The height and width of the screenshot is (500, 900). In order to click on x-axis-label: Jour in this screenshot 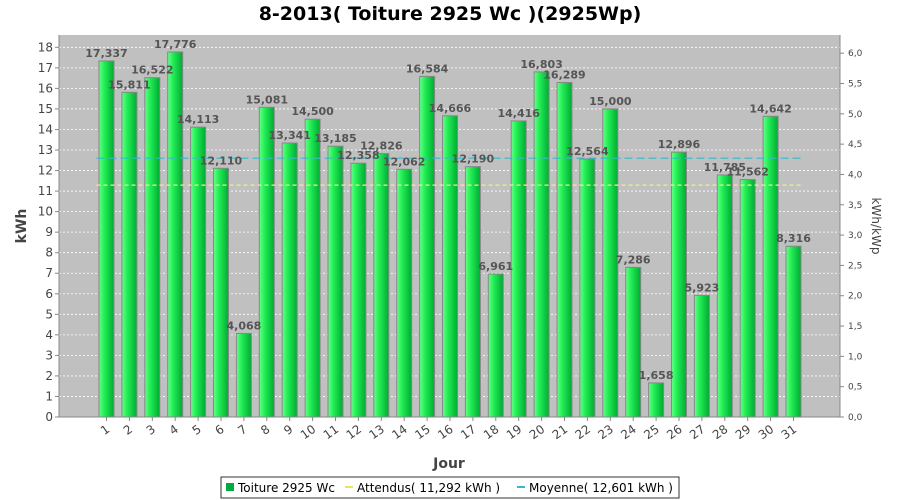, I will do `click(448, 464)`.